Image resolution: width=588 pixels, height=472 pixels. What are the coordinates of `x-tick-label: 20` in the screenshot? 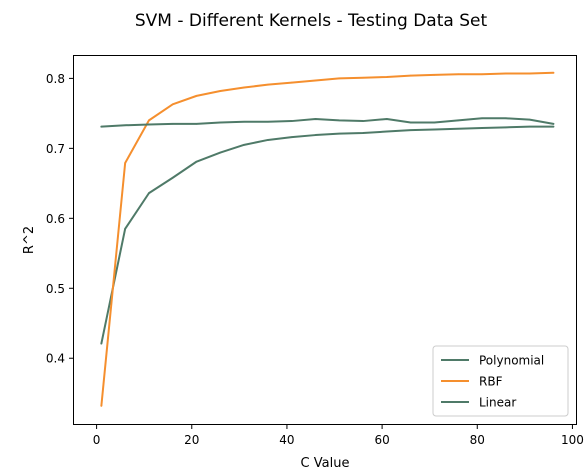 It's located at (191, 440).